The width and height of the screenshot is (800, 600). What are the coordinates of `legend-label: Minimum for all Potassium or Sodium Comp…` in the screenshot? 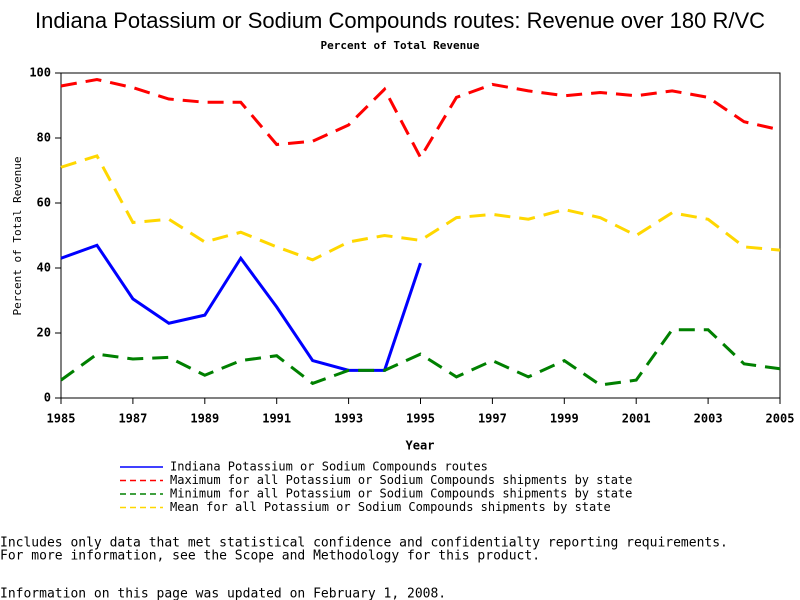 It's located at (401, 494).